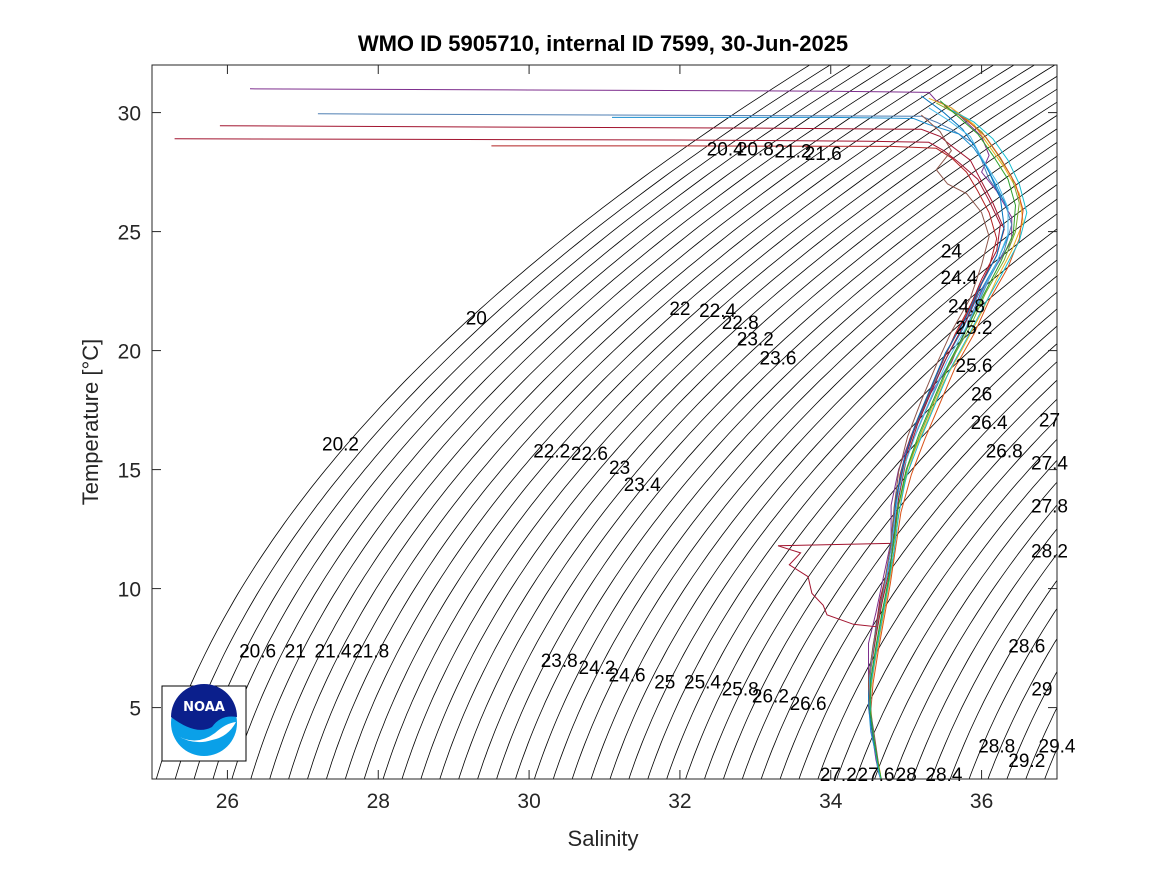 The height and width of the screenshot is (875, 1167). I want to click on contour-label: 24.4, so click(959, 278).